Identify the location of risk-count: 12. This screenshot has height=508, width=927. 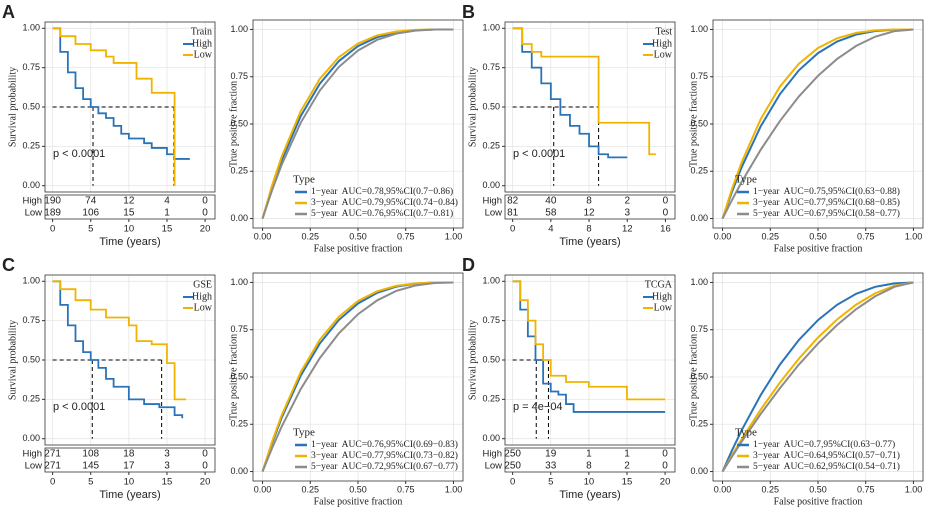
(589, 213).